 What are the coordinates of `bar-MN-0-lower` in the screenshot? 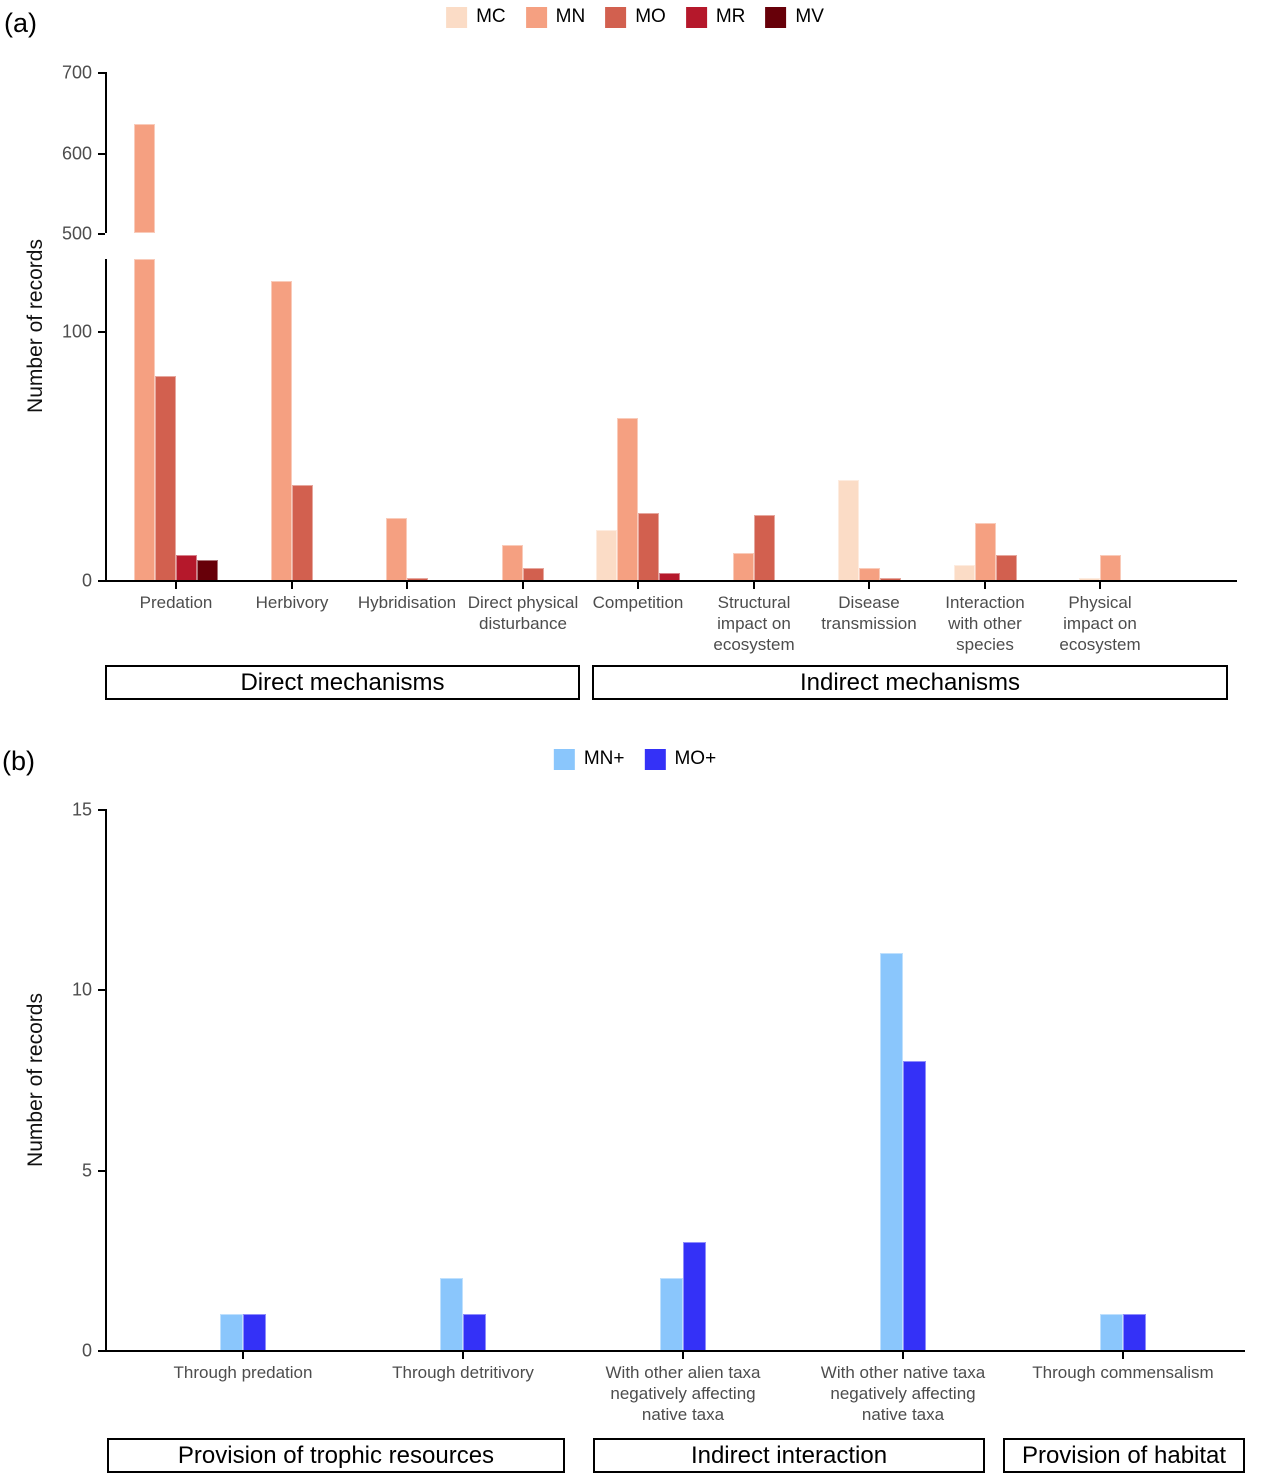 It's located at (144, 420).